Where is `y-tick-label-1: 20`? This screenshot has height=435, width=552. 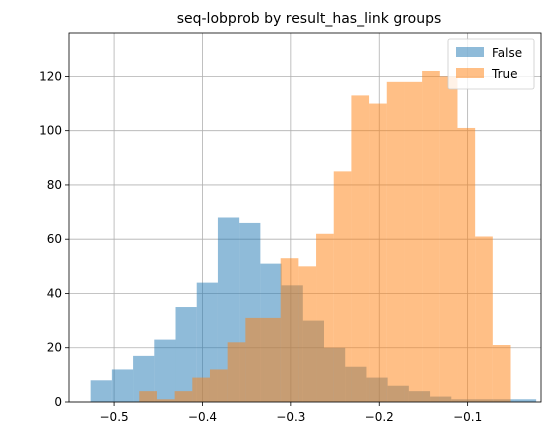
y-tick-label-1: 20 is located at coordinates (54, 348).